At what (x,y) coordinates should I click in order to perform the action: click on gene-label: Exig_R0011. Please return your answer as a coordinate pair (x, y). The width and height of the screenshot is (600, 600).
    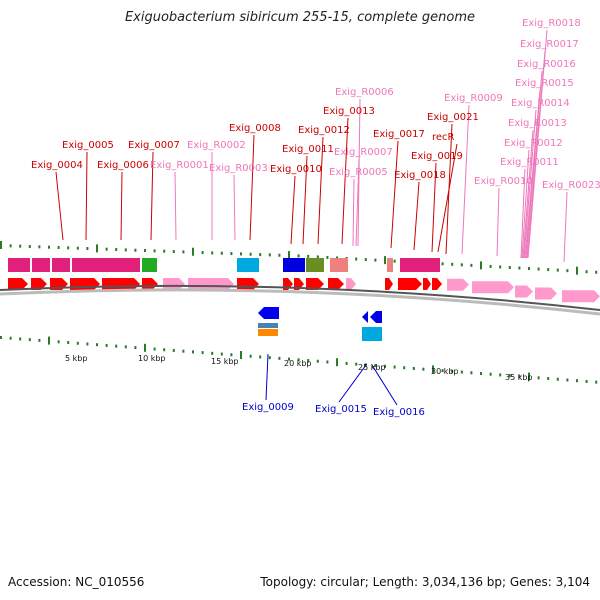
    Looking at the image, I should click on (529, 162).